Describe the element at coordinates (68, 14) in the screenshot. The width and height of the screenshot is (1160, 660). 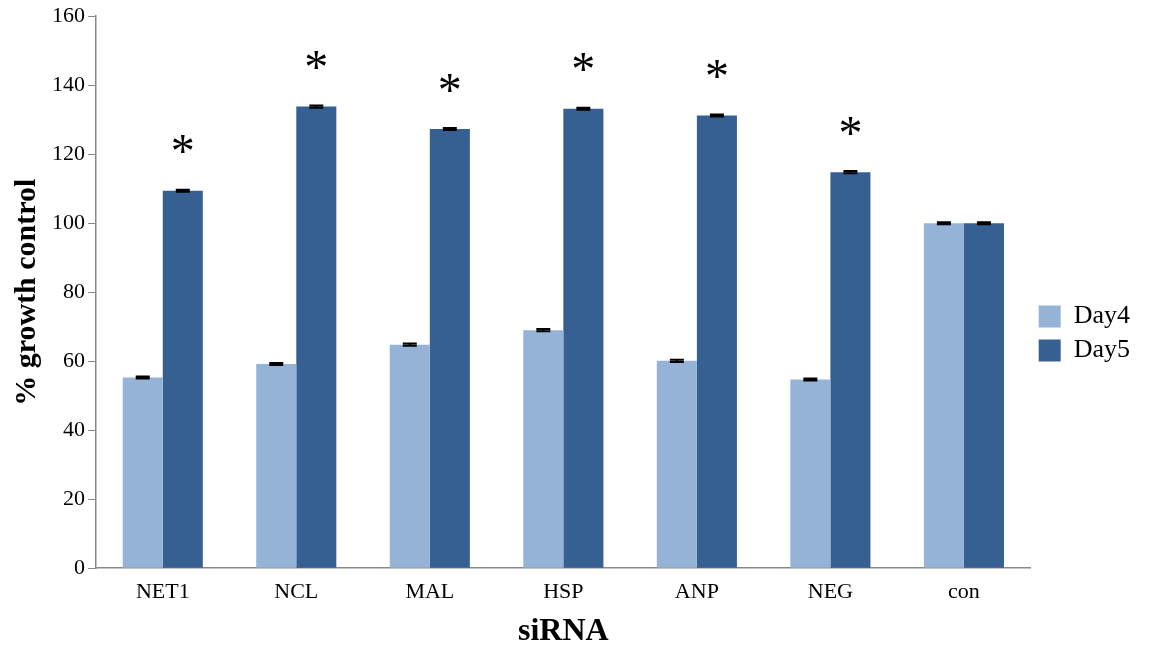
I see `y-tick-label: 160` at that location.